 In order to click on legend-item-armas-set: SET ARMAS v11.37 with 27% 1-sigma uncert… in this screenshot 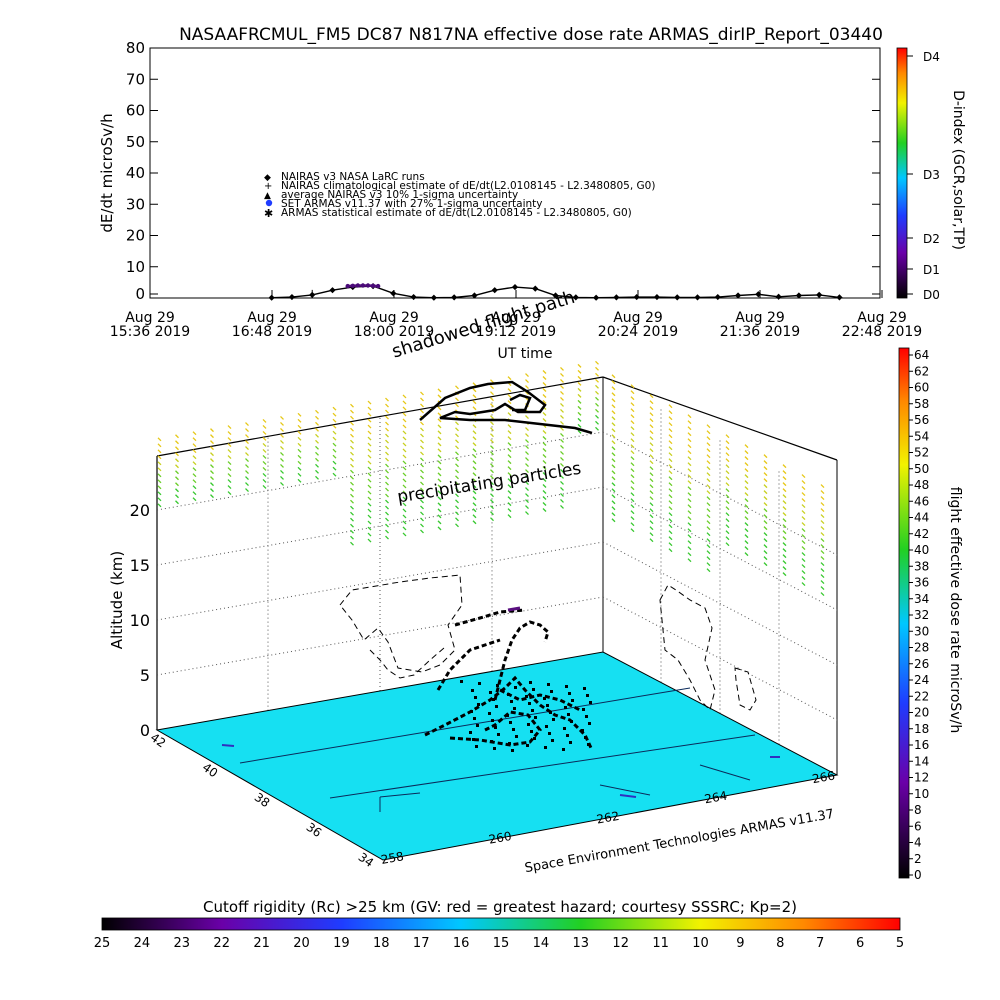, I will do `click(412, 204)`.